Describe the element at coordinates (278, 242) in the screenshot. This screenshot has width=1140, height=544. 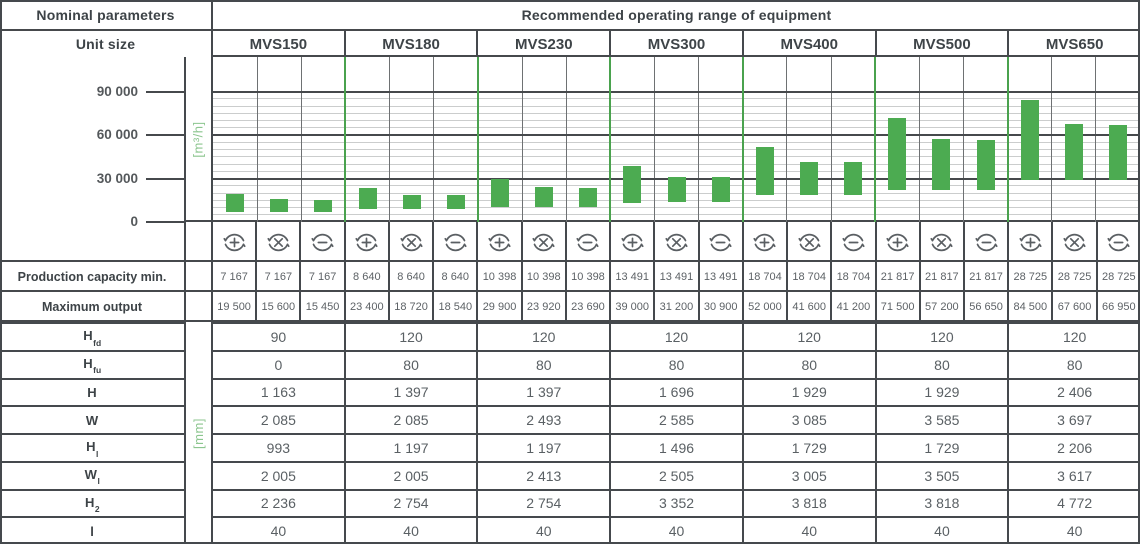
I see `circulation-cross-icon` at that location.